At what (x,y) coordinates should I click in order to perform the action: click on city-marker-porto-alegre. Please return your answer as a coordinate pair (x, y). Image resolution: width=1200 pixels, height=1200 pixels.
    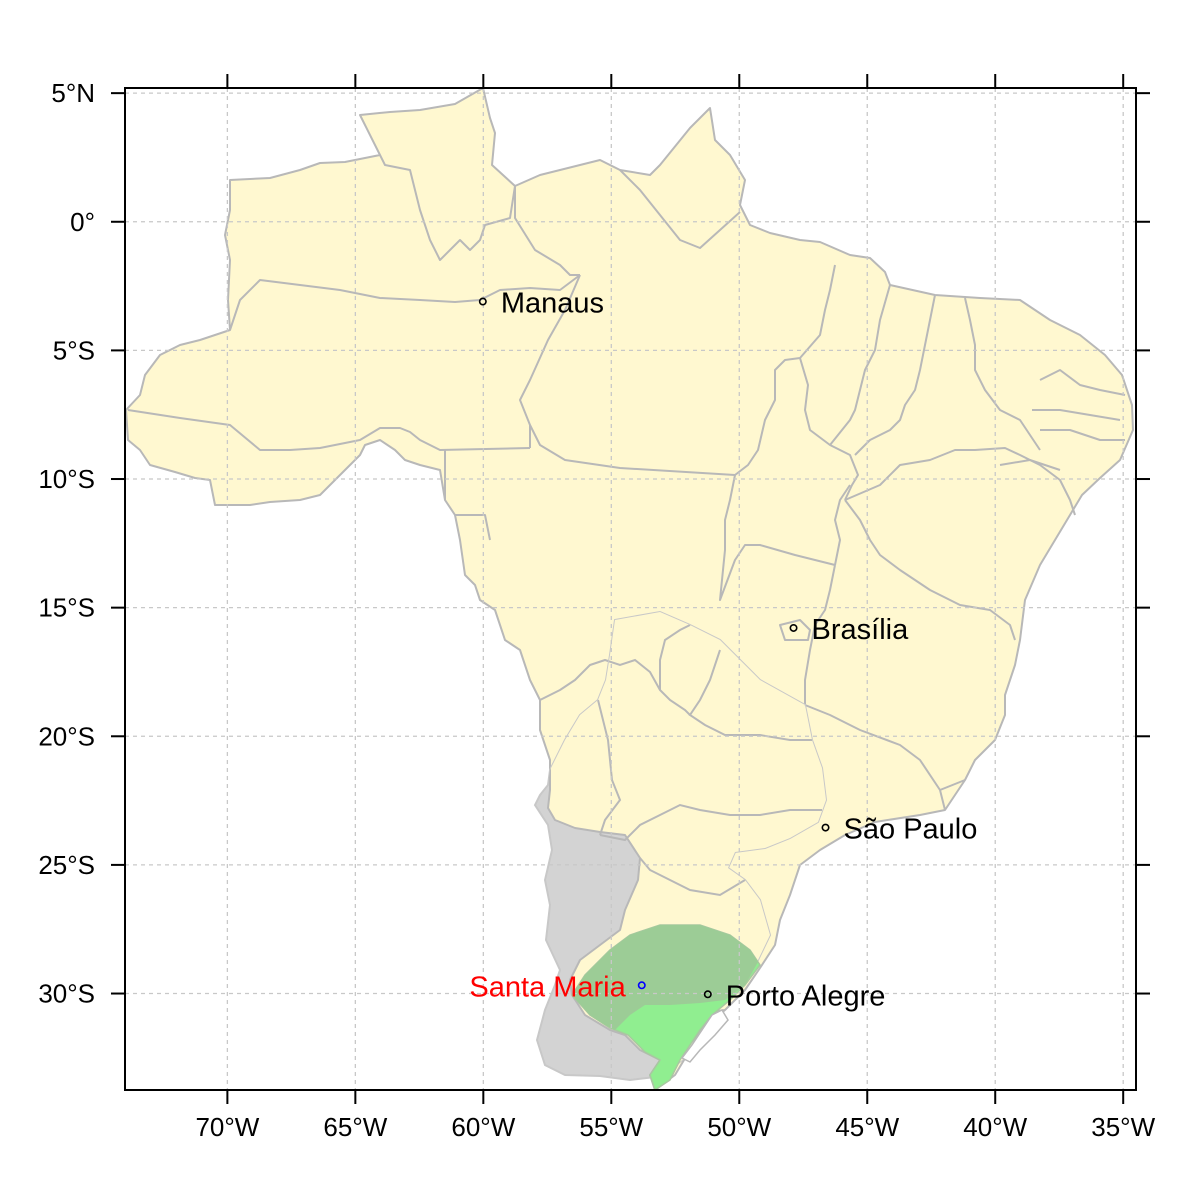
    Looking at the image, I should click on (707, 994).